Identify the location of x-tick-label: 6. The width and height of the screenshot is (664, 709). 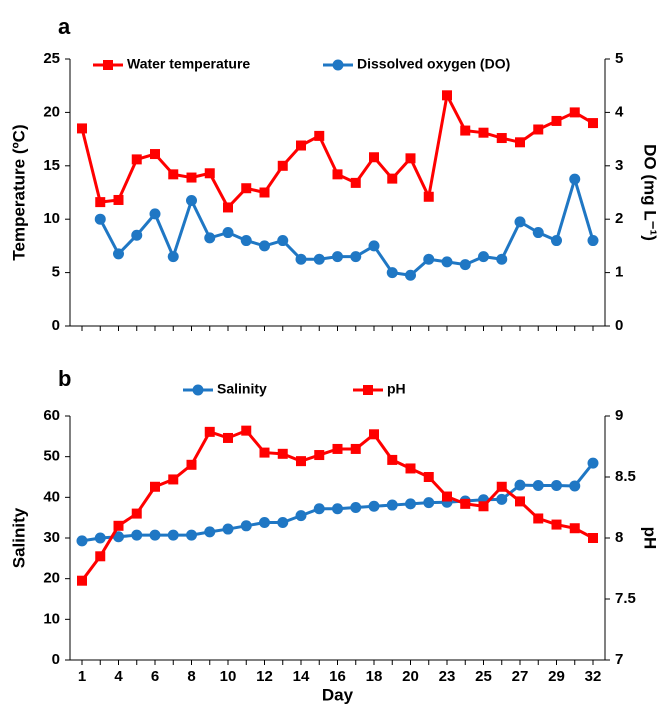
(155, 676).